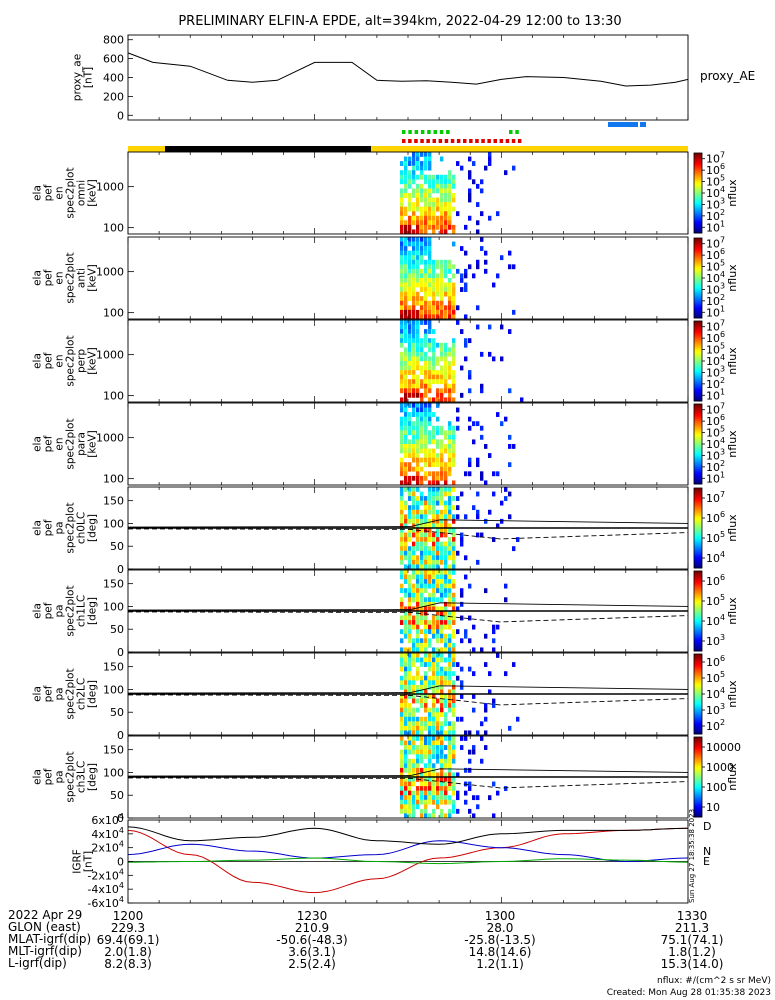  Describe the element at coordinates (698, 263) in the screenshot. I see `spec_anti-cbar-cell` at that location.